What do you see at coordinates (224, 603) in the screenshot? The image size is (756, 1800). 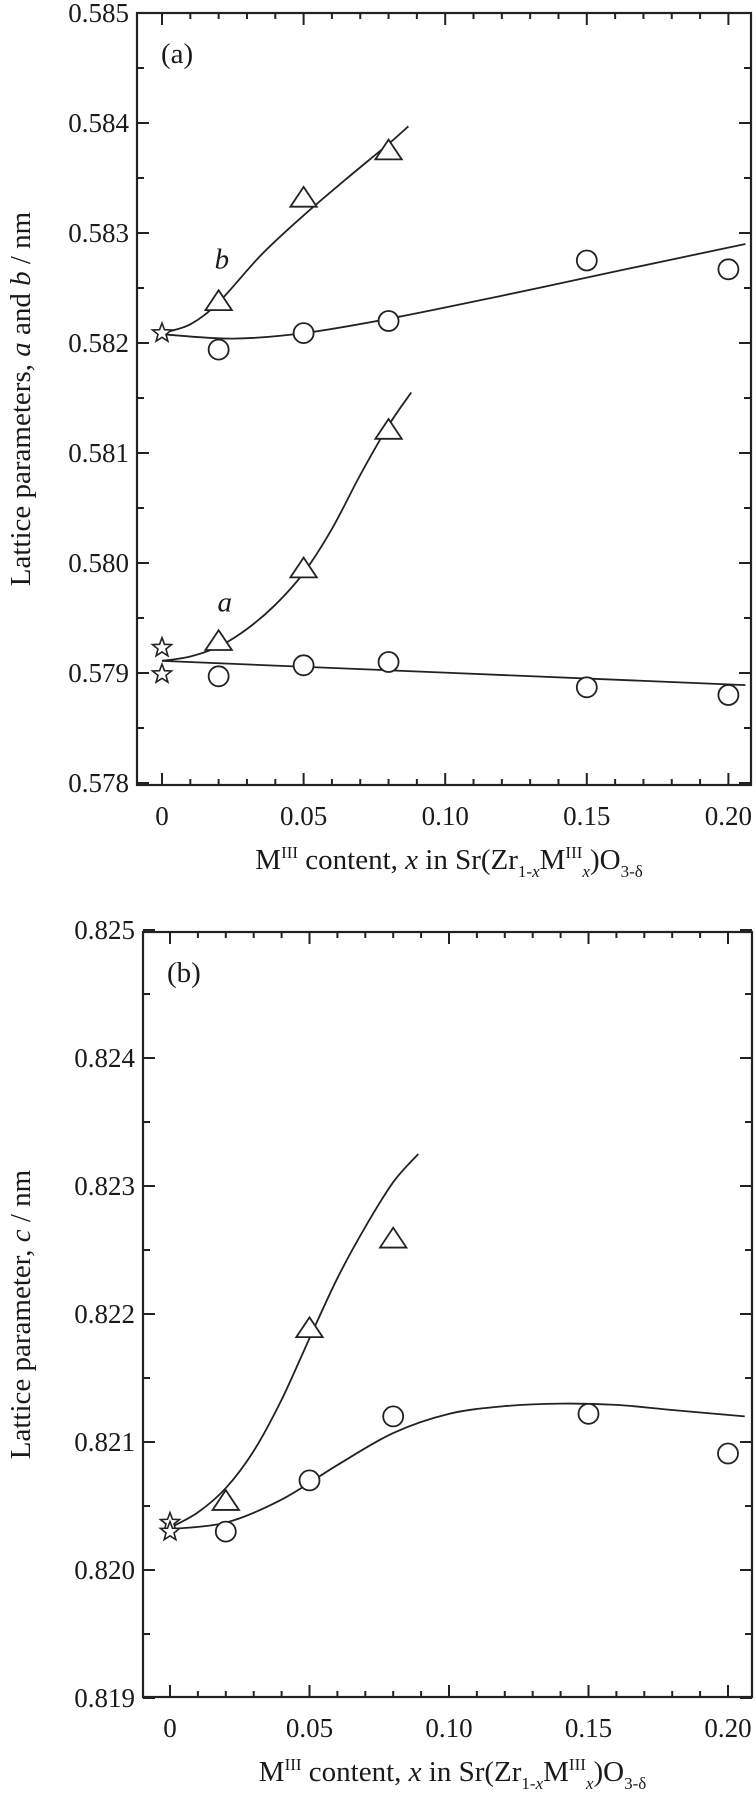 I see `series-annotation: a` at bounding box center [224, 603].